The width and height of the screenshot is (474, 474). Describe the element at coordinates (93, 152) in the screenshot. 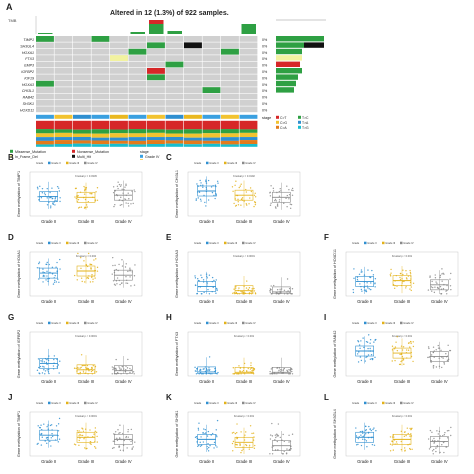

I see `mutation-legend-label: Nonsense_Mutation` at that location.